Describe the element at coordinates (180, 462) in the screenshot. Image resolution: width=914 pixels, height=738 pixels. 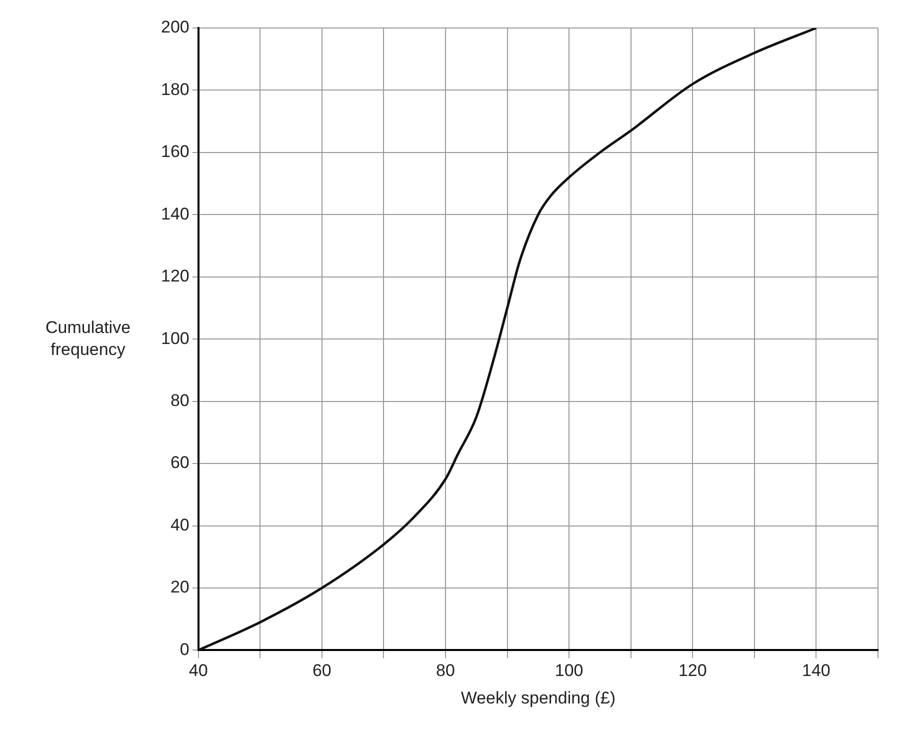
I see `y-tick-label: 60` at that location.